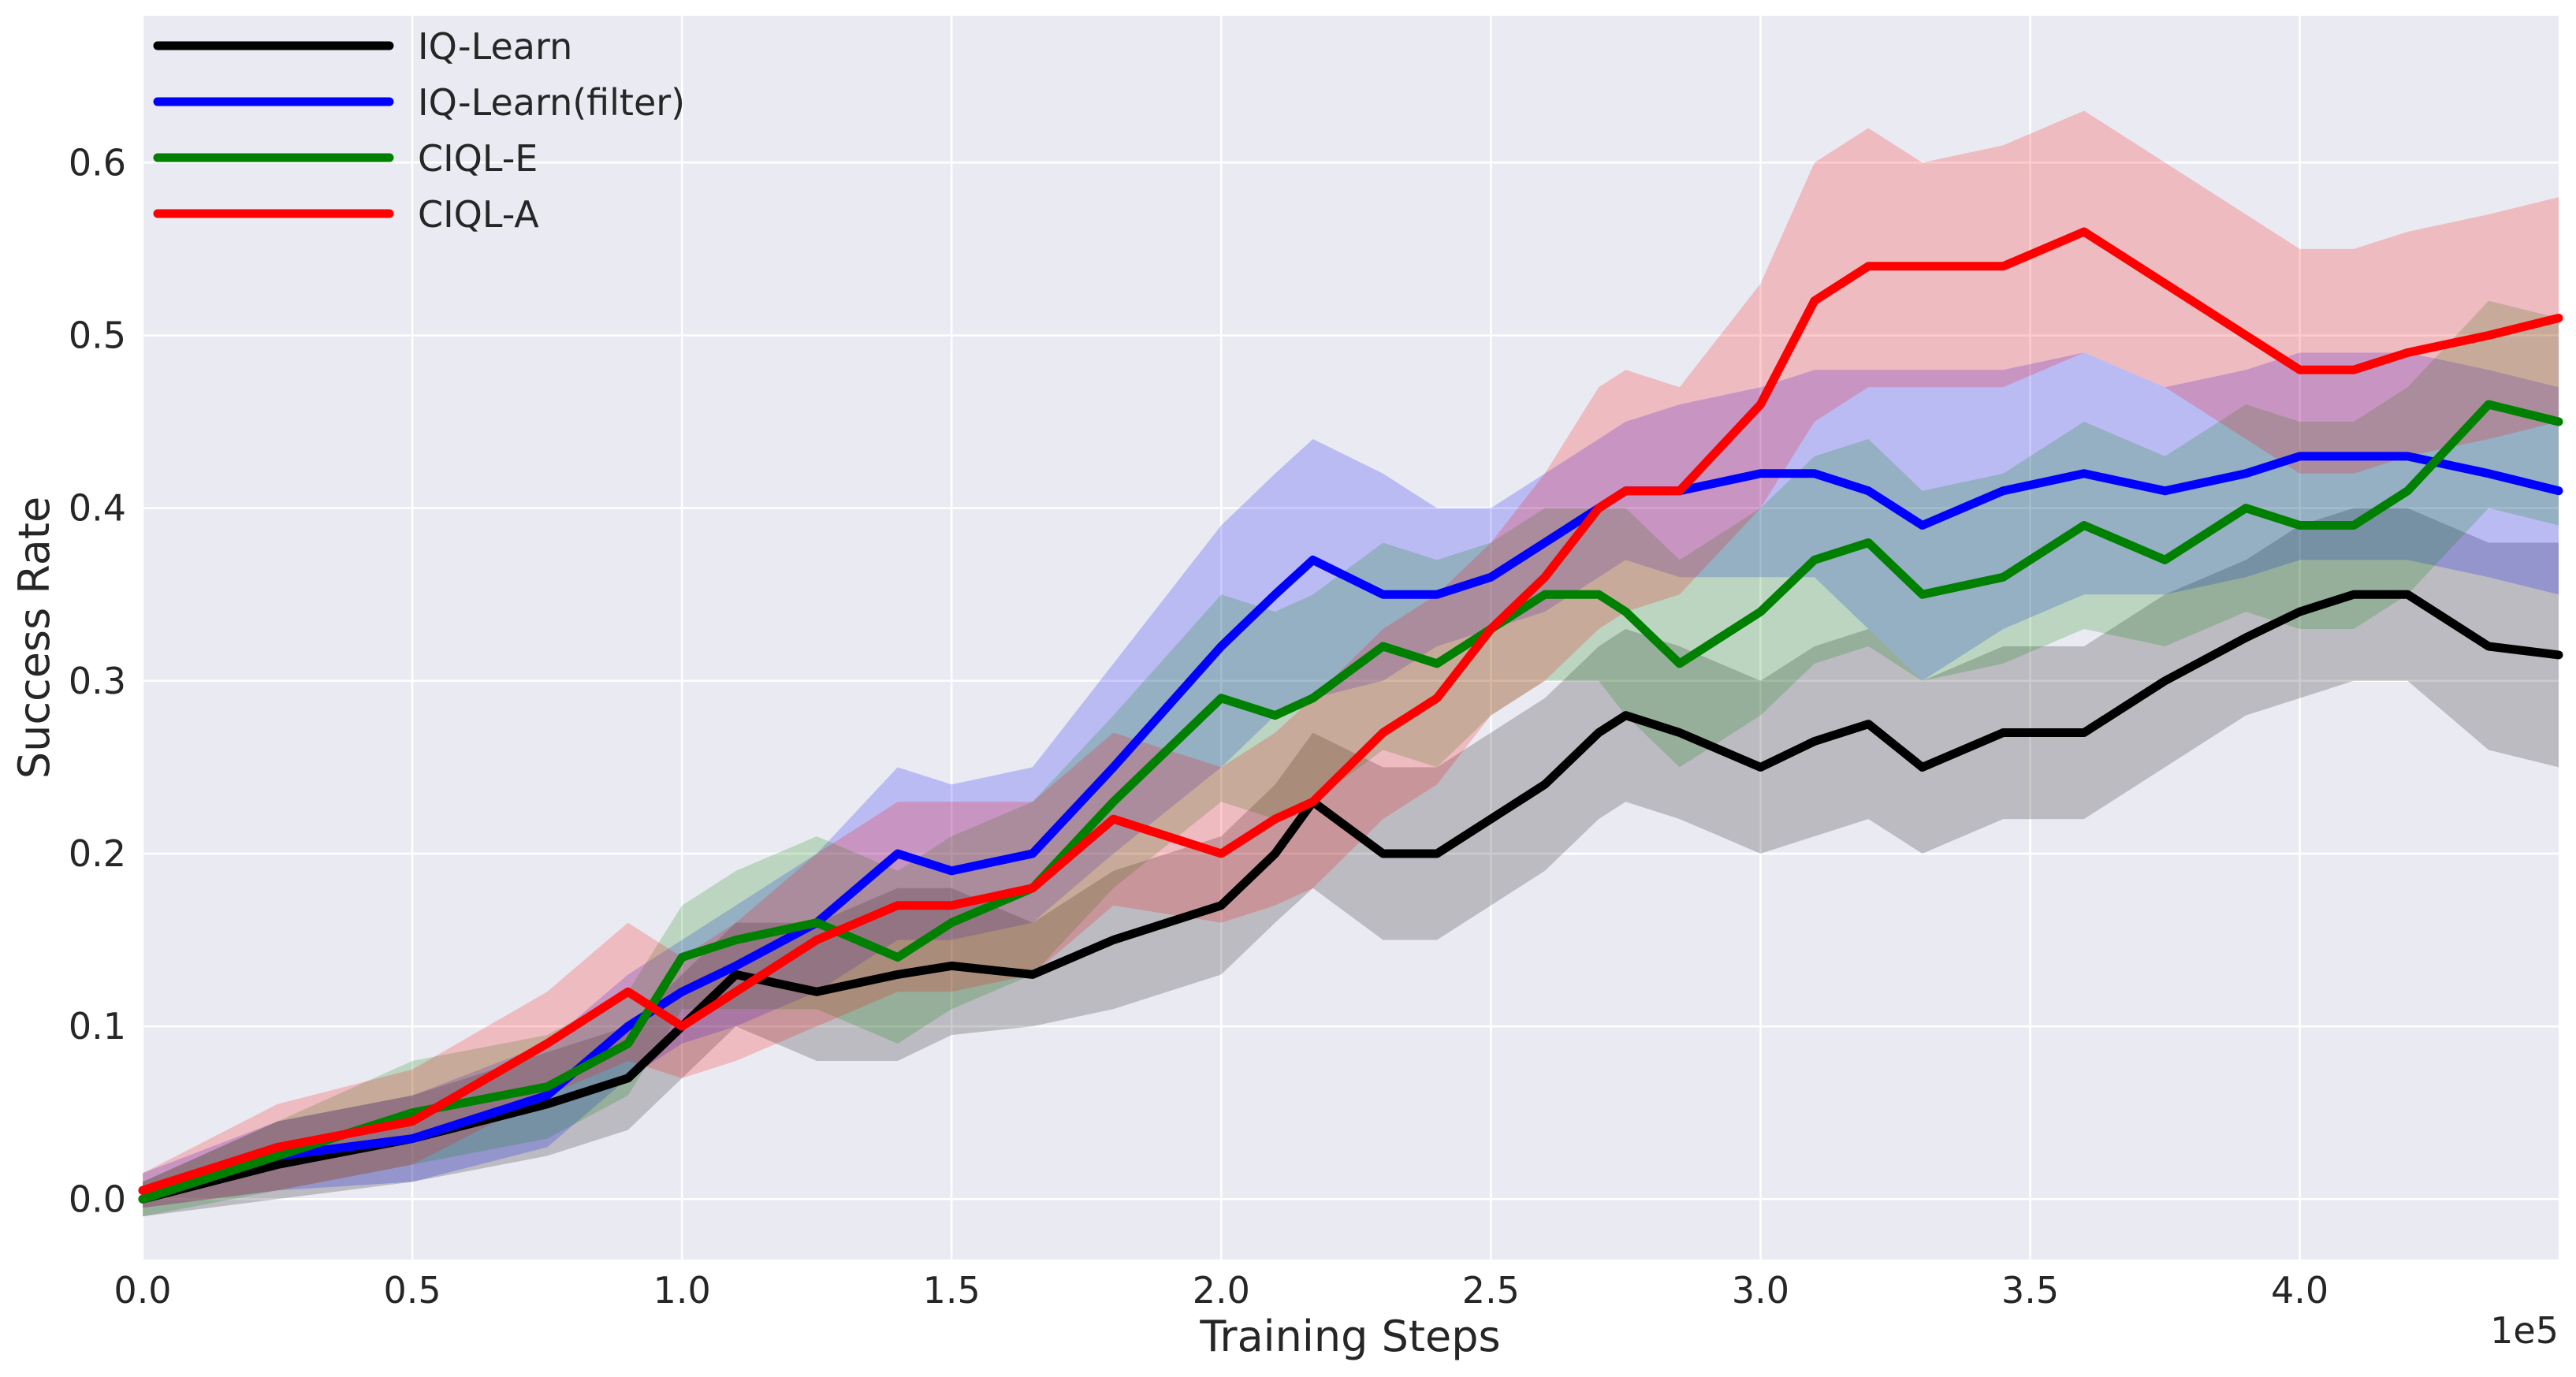 The height and width of the screenshot is (1377, 2576). I want to click on y-tick-label: 0.6, so click(97, 162).